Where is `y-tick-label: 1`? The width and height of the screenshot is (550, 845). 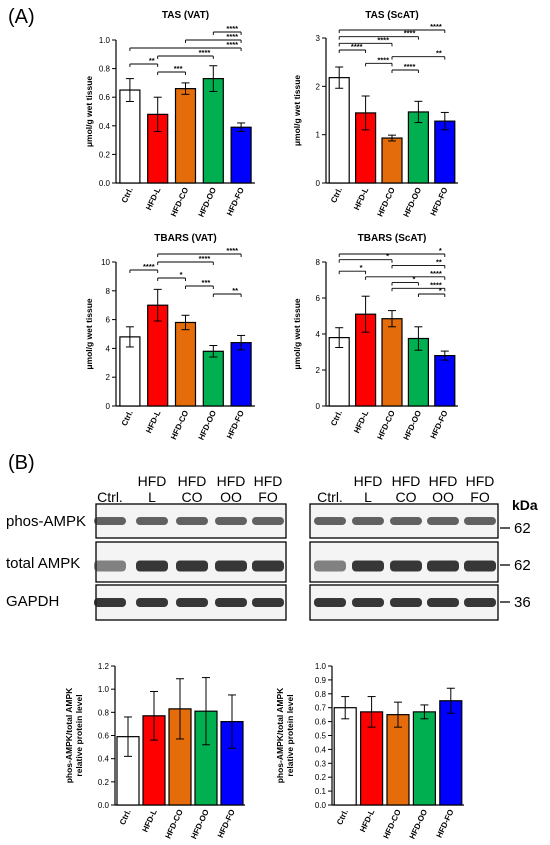 y-tick-label: 1 is located at coordinates (318, 135).